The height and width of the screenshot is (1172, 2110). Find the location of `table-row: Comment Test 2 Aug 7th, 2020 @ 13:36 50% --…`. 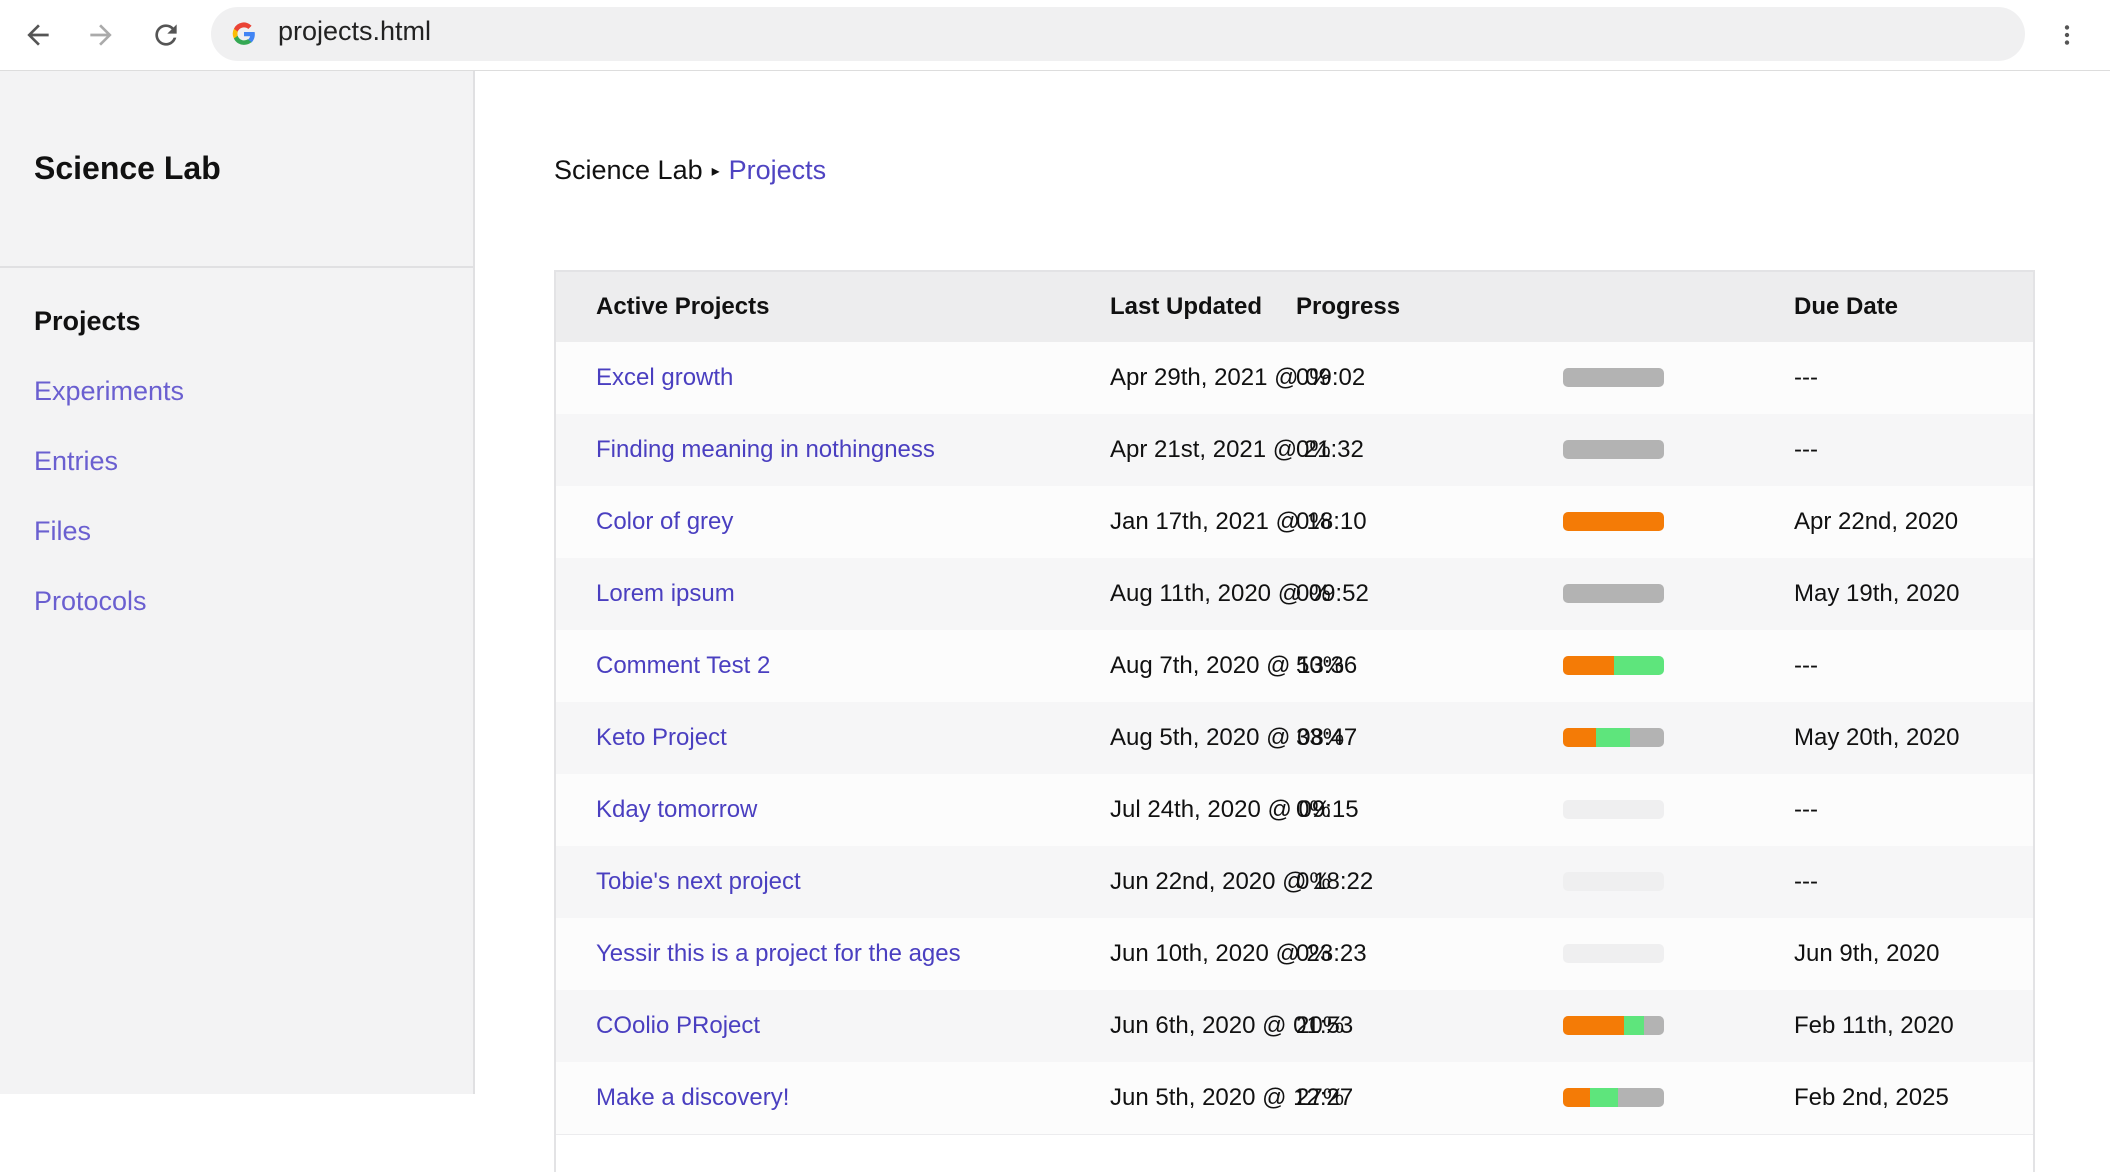

table-row: Comment Test 2 Aug 7th, 2020 @ 13:36 50% --… is located at coordinates (1294, 666).